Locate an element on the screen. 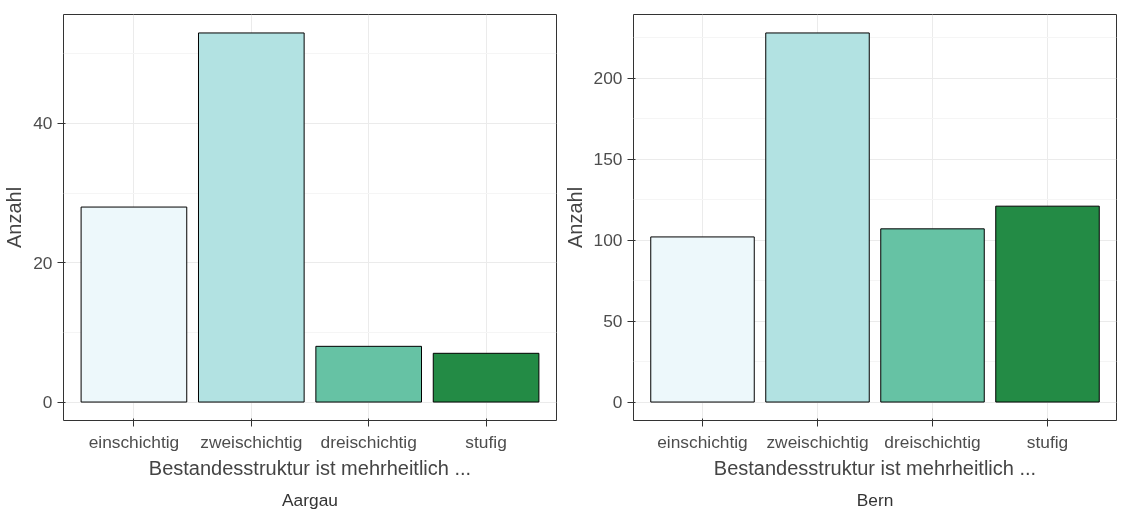 The width and height of the screenshot is (1123, 519). y-tick-label: 20 is located at coordinates (43, 262).